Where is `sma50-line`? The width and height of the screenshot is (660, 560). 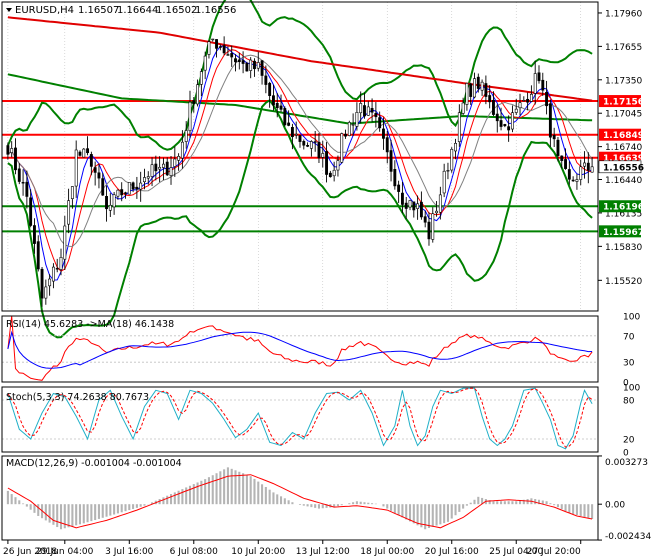
sma50-line is located at coordinates (300, 99).